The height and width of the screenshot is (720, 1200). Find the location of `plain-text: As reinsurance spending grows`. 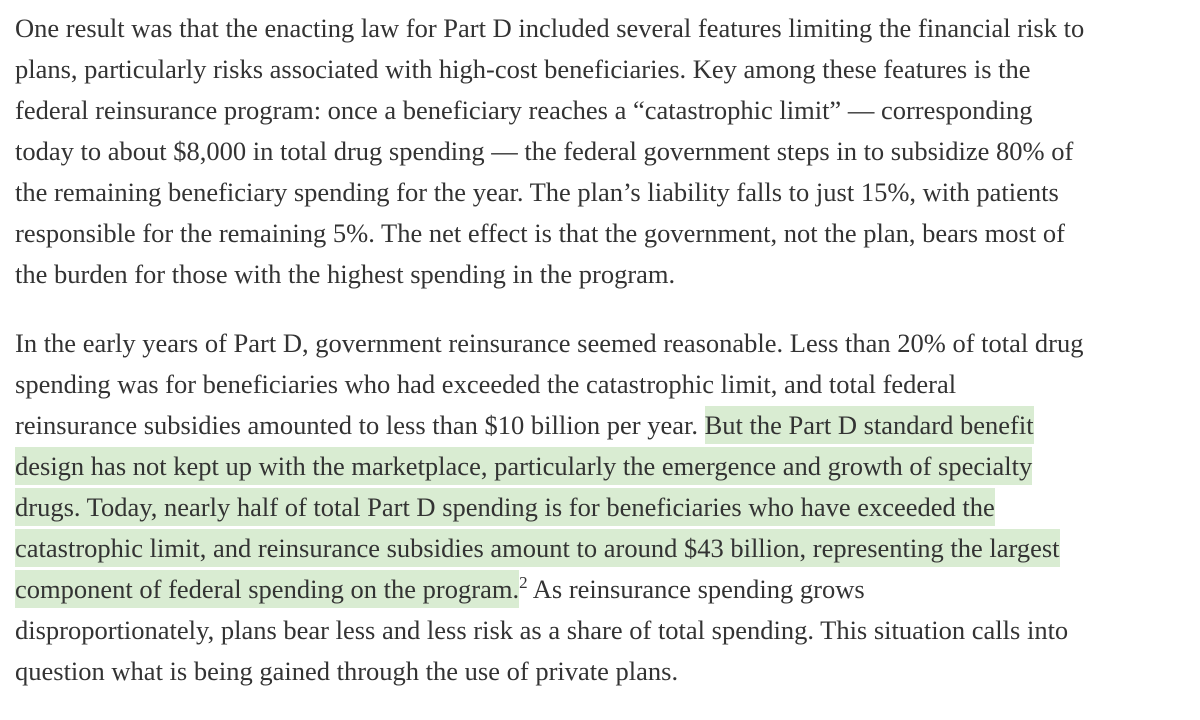

plain-text: As reinsurance spending grows is located at coordinates (696, 589).